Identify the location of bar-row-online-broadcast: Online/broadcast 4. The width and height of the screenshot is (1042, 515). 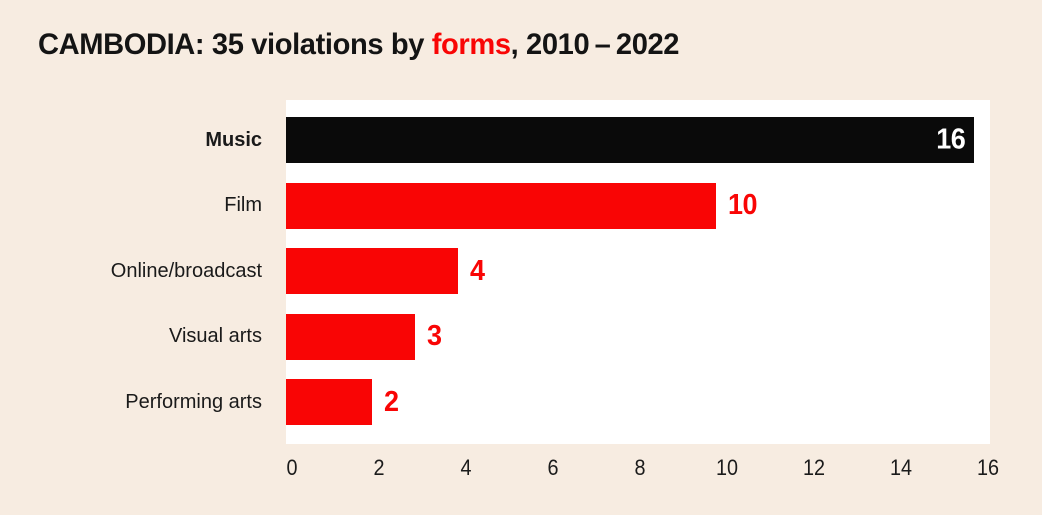
(521, 271).